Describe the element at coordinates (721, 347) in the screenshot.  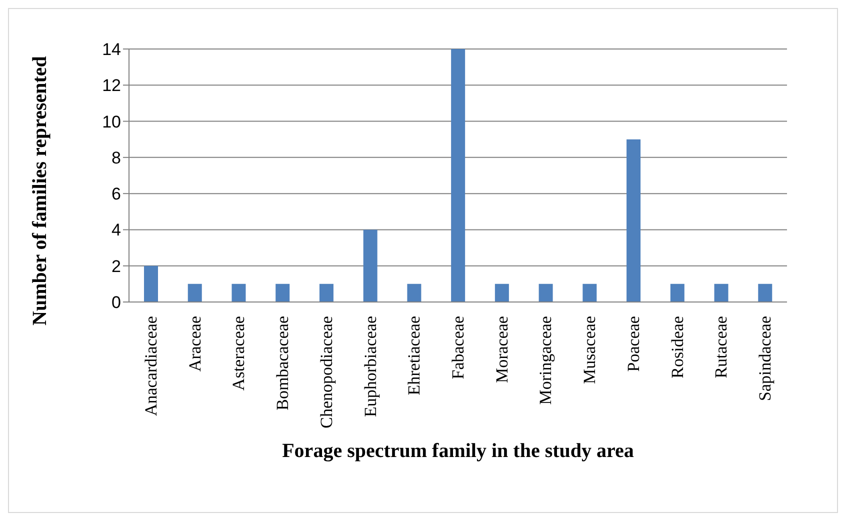
I see `x-tick-label: Rutaceae` at that location.